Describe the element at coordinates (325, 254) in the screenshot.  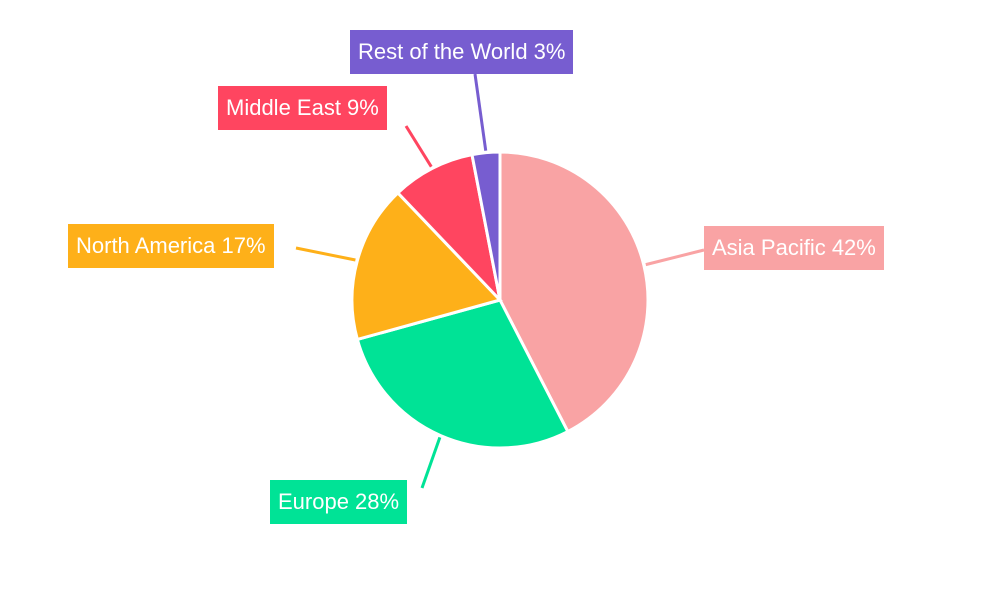
I see `leader-line-north-america` at that location.